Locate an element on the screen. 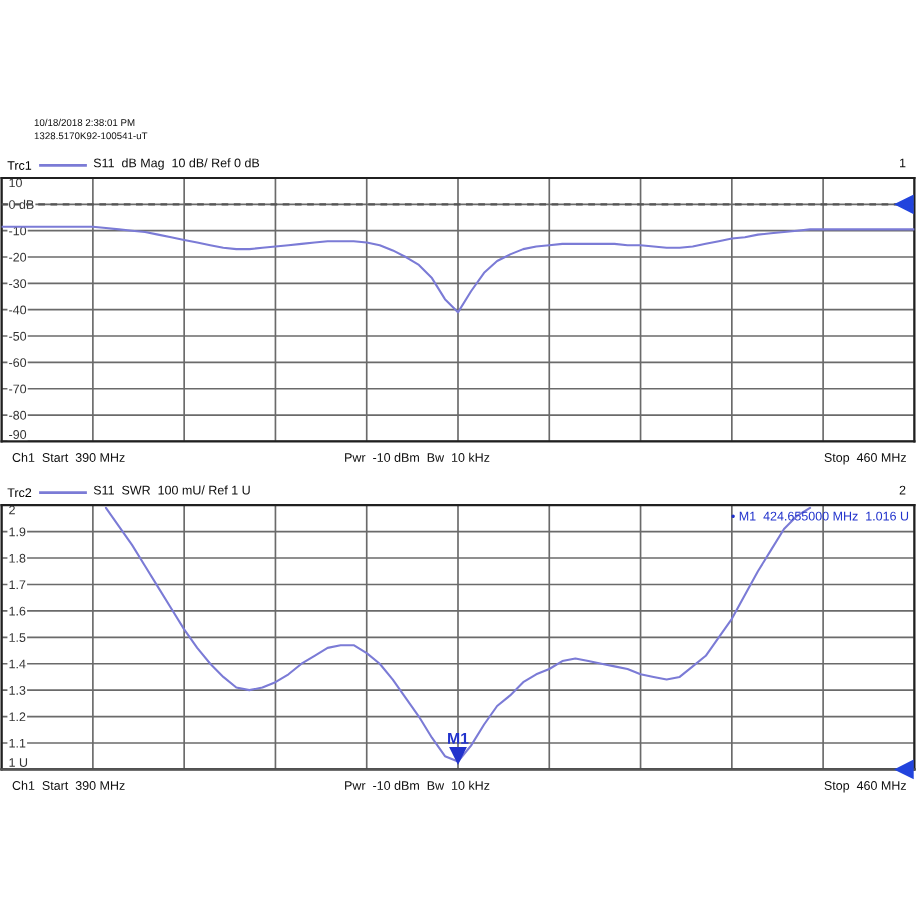 This screenshot has width=916, height=916. line-series is located at coordinates (458, 269).